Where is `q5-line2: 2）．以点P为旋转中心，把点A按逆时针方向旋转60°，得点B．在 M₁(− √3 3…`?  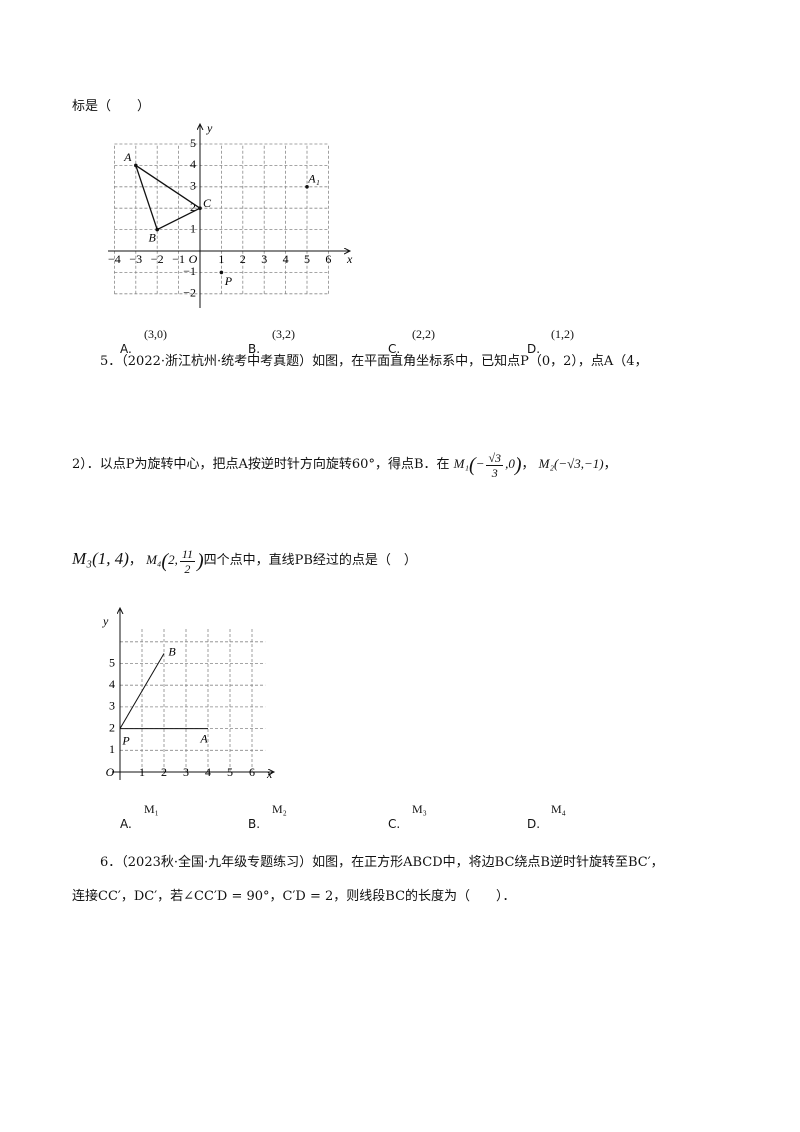
q5-line2: 2）．以点P为旋转中心，把点A按逆时针方向旋转60°，得点B．在 M₁(− √3 3… is located at coordinates (344, 464).